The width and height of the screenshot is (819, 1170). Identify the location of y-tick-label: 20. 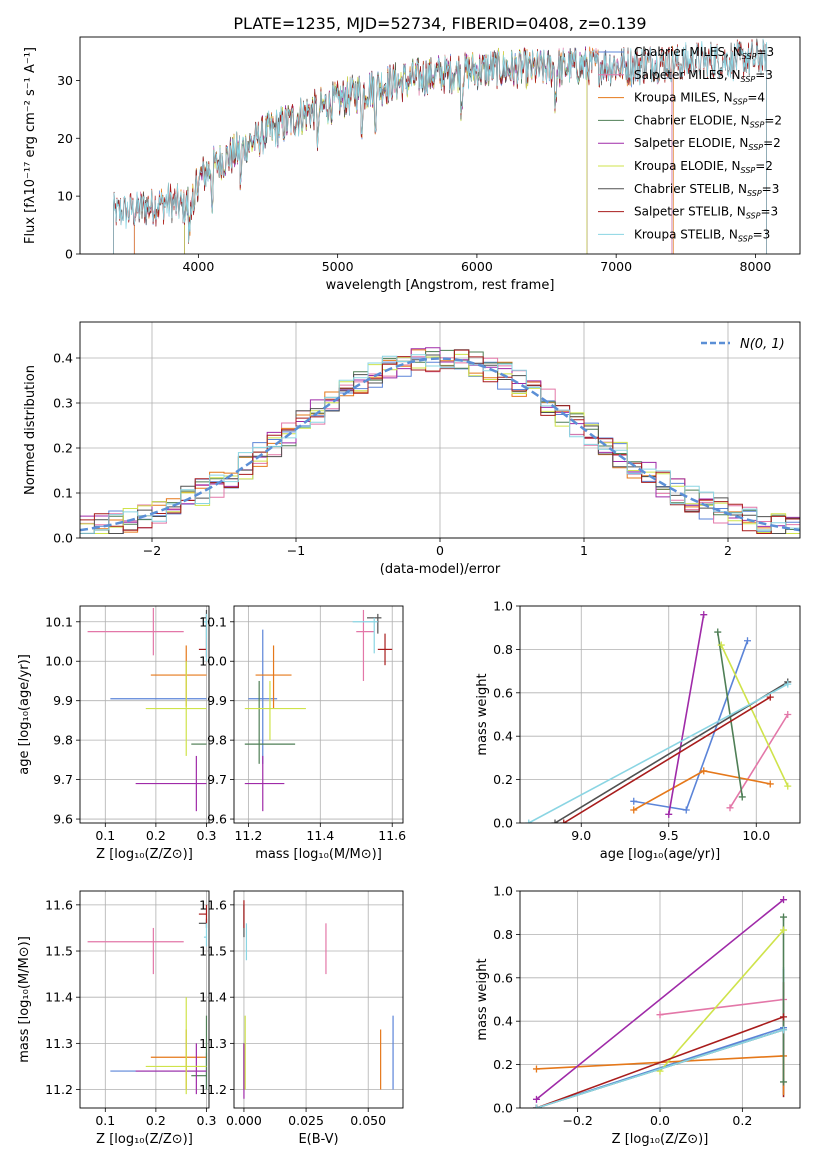
(65, 138).